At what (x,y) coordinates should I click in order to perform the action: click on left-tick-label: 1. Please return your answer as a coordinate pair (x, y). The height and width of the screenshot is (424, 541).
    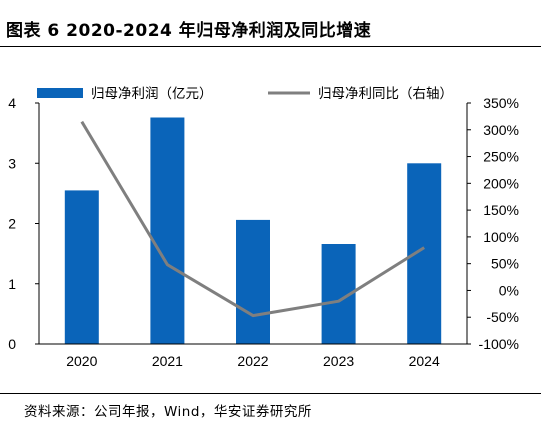
    Looking at the image, I should click on (12, 284).